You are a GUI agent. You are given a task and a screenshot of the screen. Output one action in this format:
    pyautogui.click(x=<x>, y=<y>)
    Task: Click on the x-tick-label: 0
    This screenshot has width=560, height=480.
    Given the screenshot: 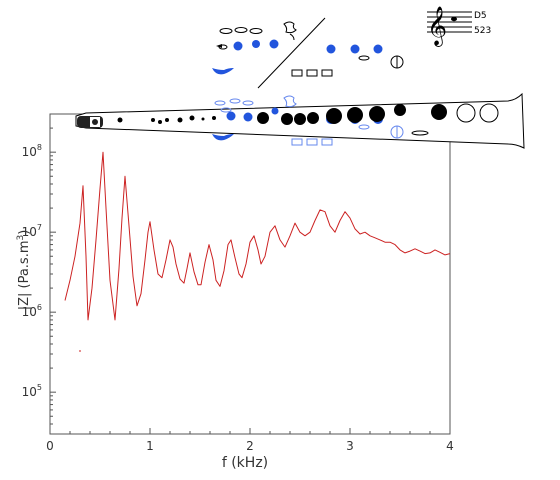 What is the action you would take?
    pyautogui.click(x=50, y=446)
    